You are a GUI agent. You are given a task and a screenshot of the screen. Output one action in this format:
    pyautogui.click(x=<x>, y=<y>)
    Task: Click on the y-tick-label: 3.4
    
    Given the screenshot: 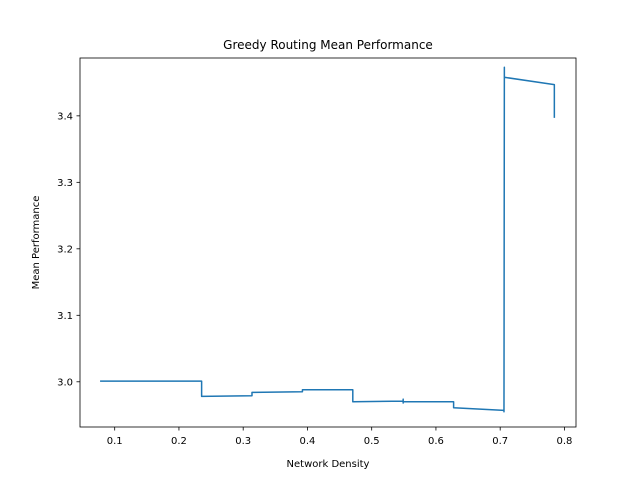 What is the action you would take?
    pyautogui.click(x=65, y=116)
    